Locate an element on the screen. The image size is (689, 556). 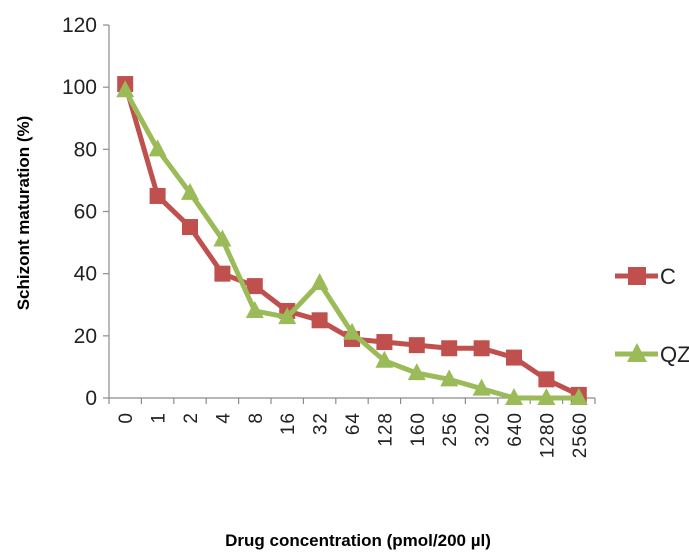
y-tick-label: 100 is located at coordinates (79, 87).